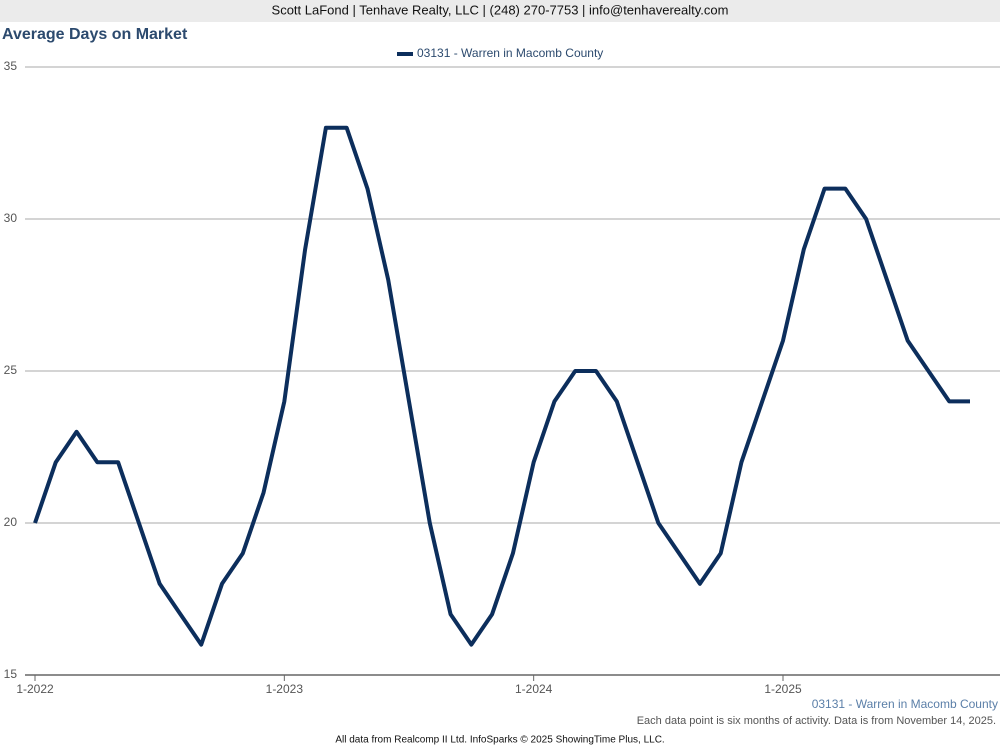 The image size is (1000, 755). Describe the element at coordinates (11, 674) in the screenshot. I see `y-tick-label: 15` at that location.